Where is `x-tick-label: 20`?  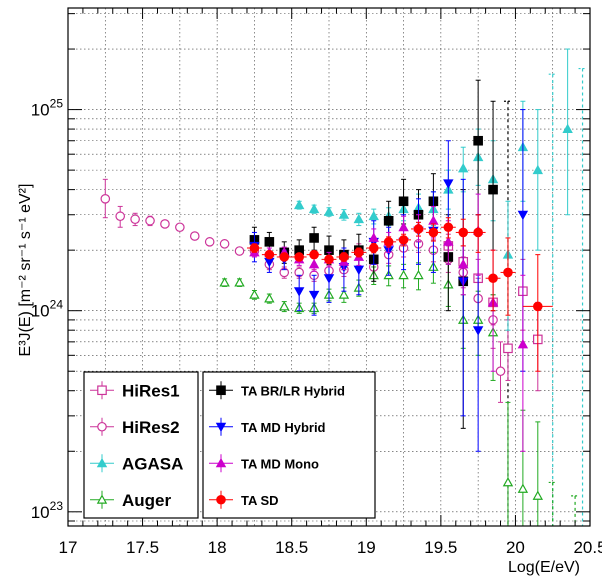
x-tick-label: 20 is located at coordinates (515, 547).